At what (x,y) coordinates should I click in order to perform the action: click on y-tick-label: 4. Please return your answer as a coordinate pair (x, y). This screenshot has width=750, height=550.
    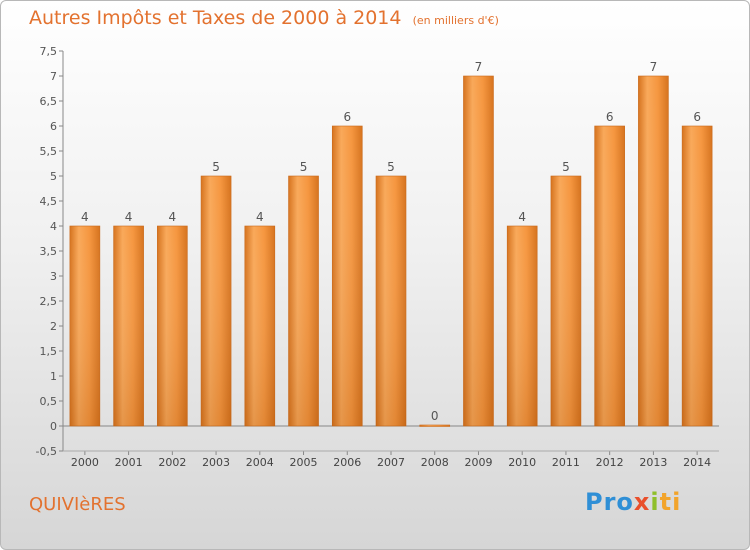
    Looking at the image, I should click on (53, 226).